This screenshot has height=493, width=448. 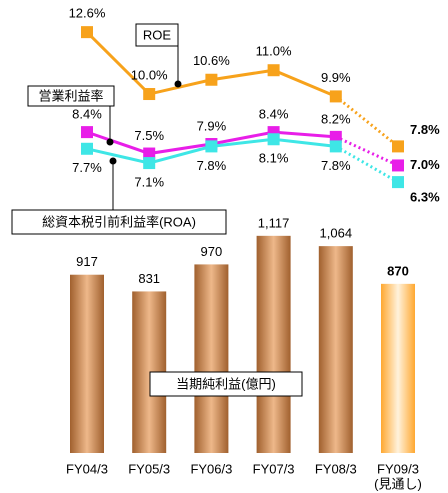 What do you see at coordinates (336, 118) in the screenshot?
I see `point-value-label: 8.2%` at bounding box center [336, 118].